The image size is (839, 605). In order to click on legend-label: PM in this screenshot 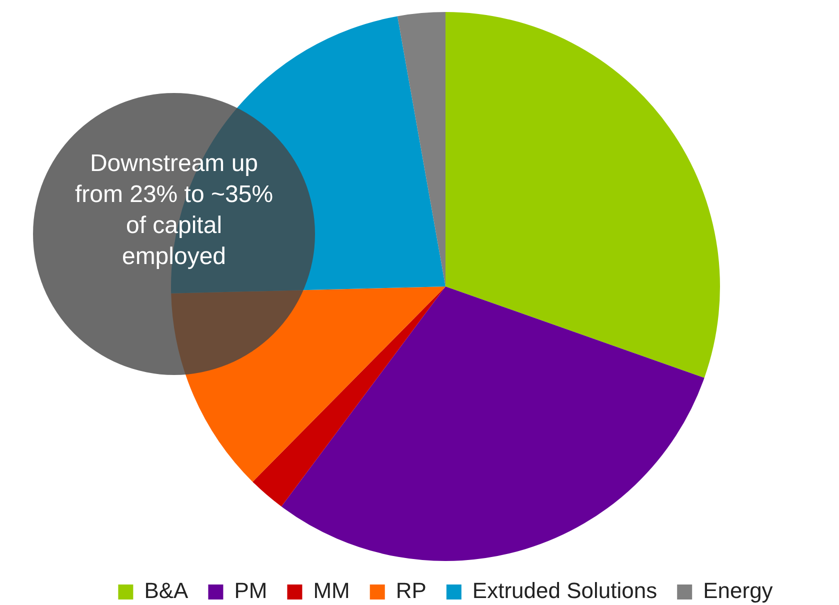, I will do `click(251, 591)`.